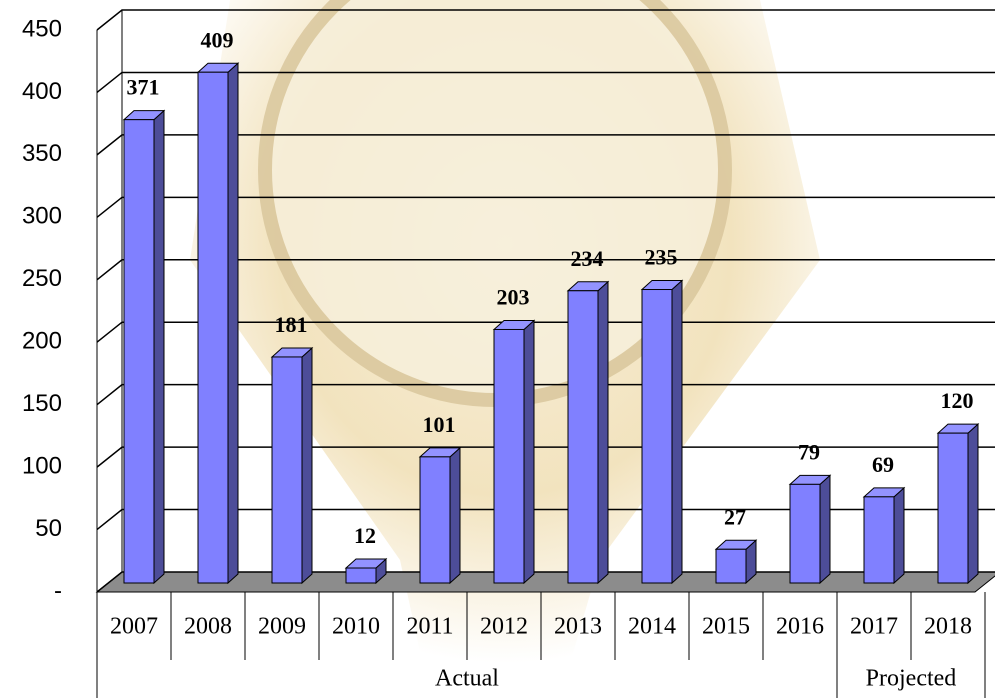 Image resolution: width=995 pixels, height=698 pixels. I want to click on x-tick-label: 2014, so click(652, 627).